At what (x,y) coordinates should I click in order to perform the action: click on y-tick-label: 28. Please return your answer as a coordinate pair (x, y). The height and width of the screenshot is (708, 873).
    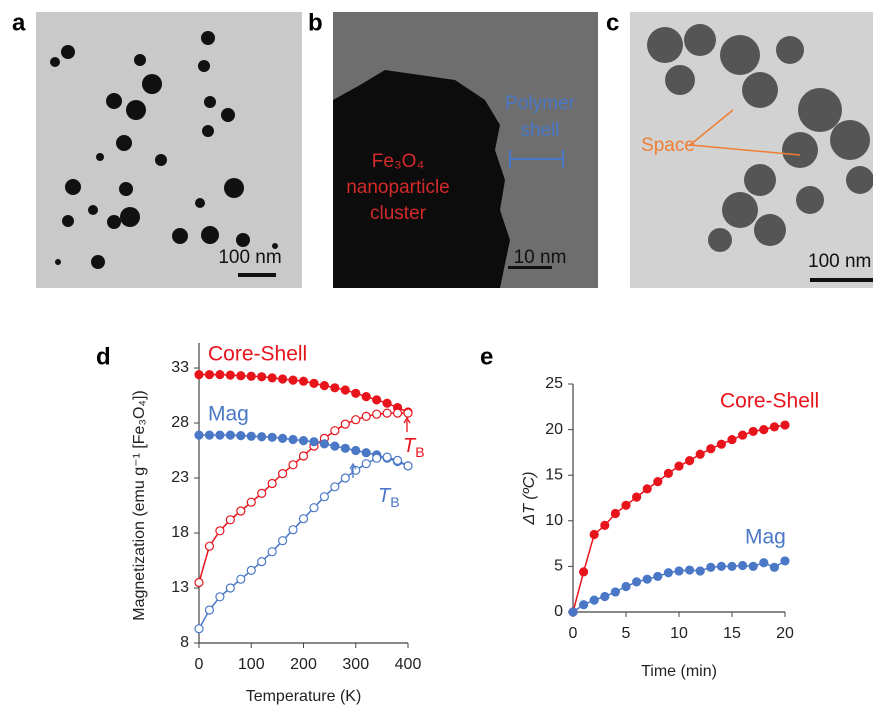
    Looking at the image, I should click on (180, 422).